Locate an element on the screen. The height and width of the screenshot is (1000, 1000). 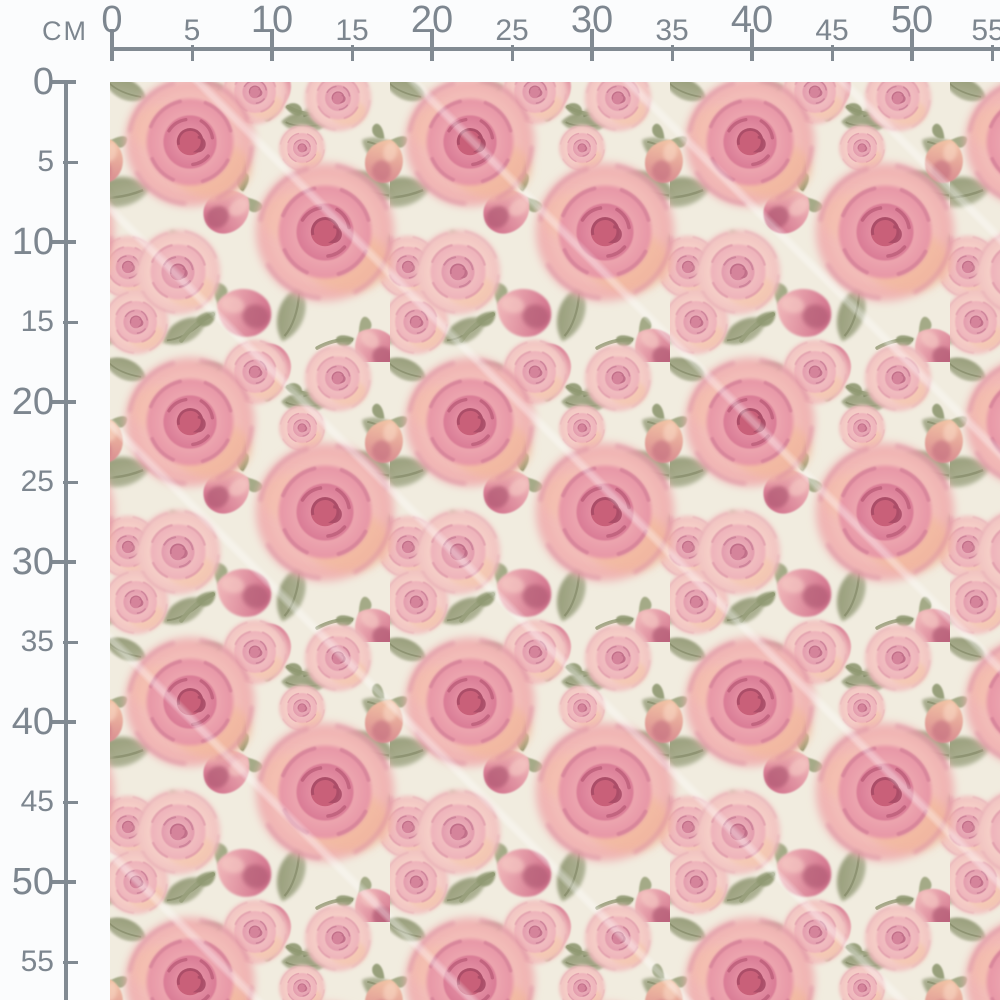
ruler-top-label-0: 0 is located at coordinates (112, 20).